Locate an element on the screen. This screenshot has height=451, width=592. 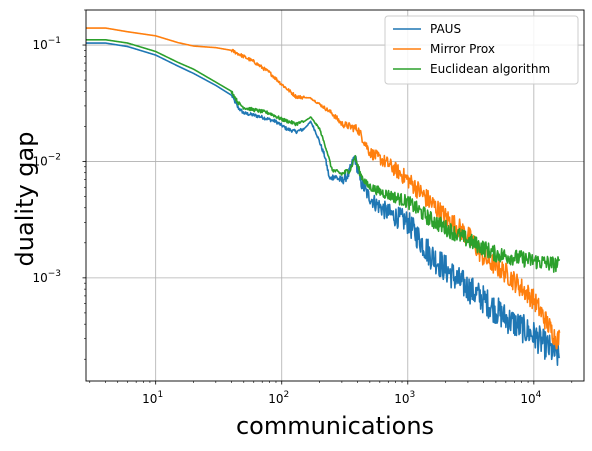
x-tick-label: 10⁴ is located at coordinates (530, 398).